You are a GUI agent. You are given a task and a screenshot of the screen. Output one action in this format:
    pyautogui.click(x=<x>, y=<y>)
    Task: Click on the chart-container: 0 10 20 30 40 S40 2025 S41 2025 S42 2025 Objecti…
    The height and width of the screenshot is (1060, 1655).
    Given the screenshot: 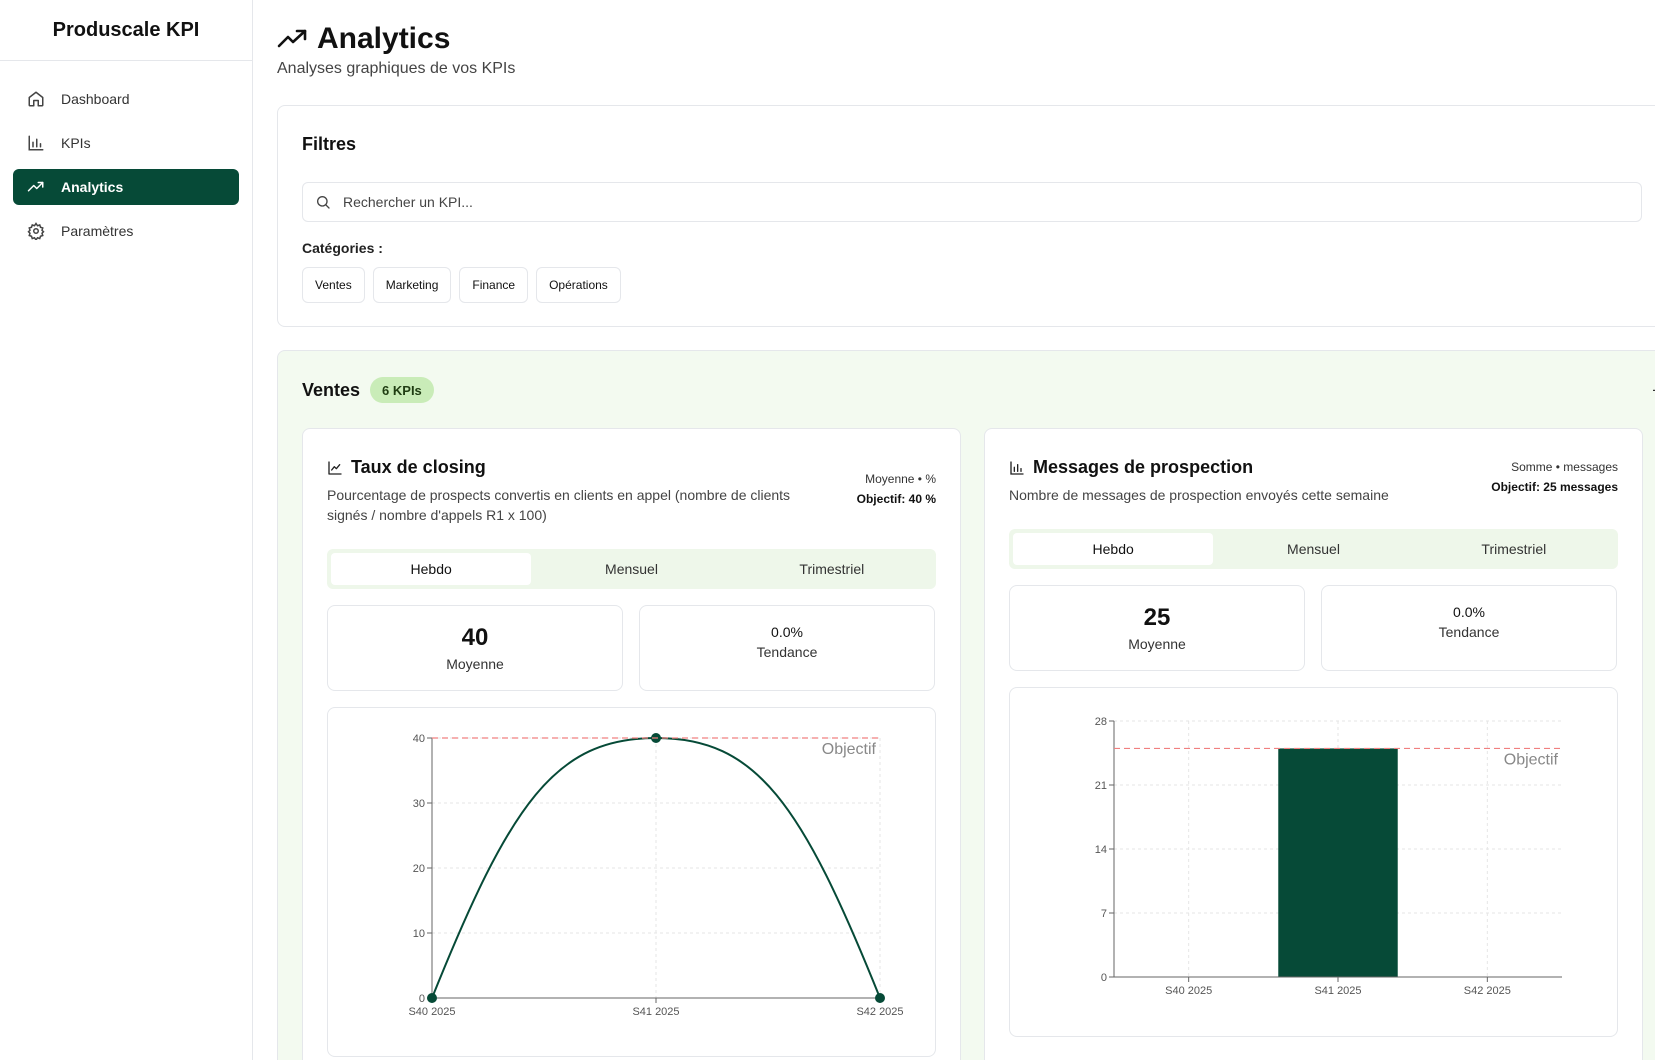 What is the action you would take?
    pyautogui.click(x=631, y=882)
    